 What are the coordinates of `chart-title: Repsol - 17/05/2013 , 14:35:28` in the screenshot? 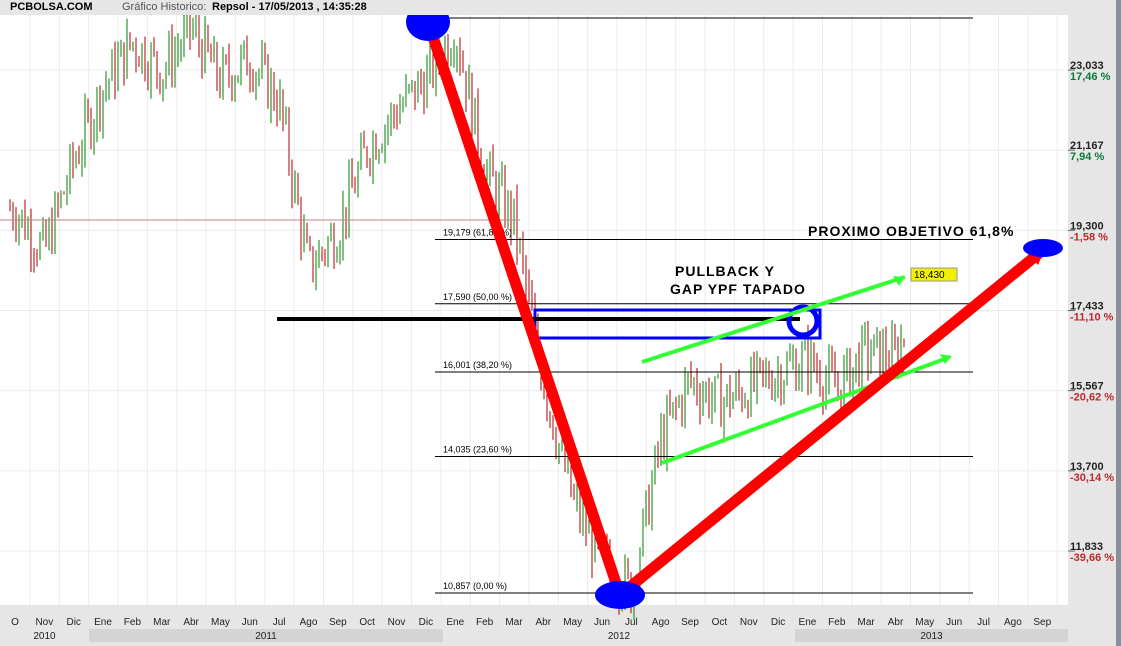 It's located at (289, 7).